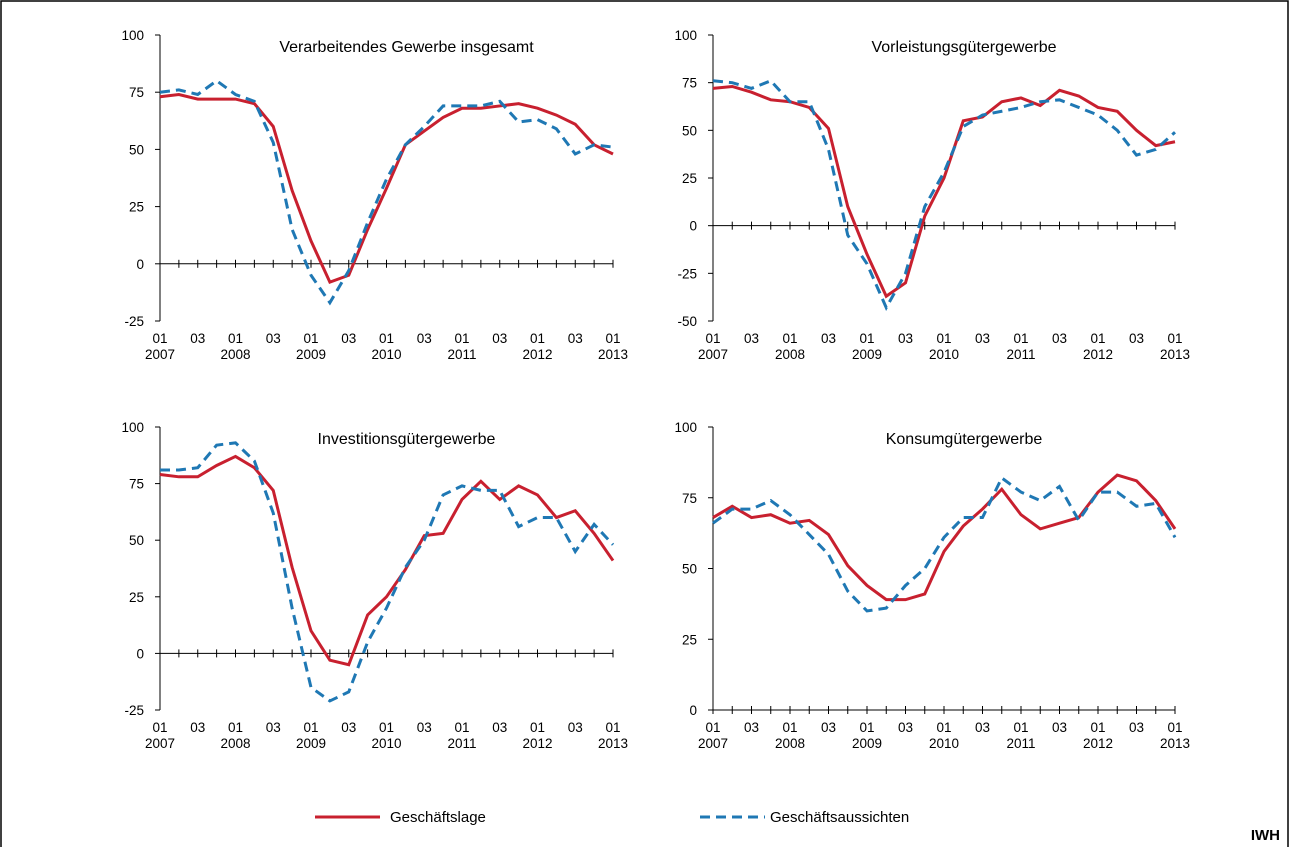 The width and height of the screenshot is (1290, 852). What do you see at coordinates (839, 817) in the screenshot?
I see `legend-label: Geschäftsaussichten` at bounding box center [839, 817].